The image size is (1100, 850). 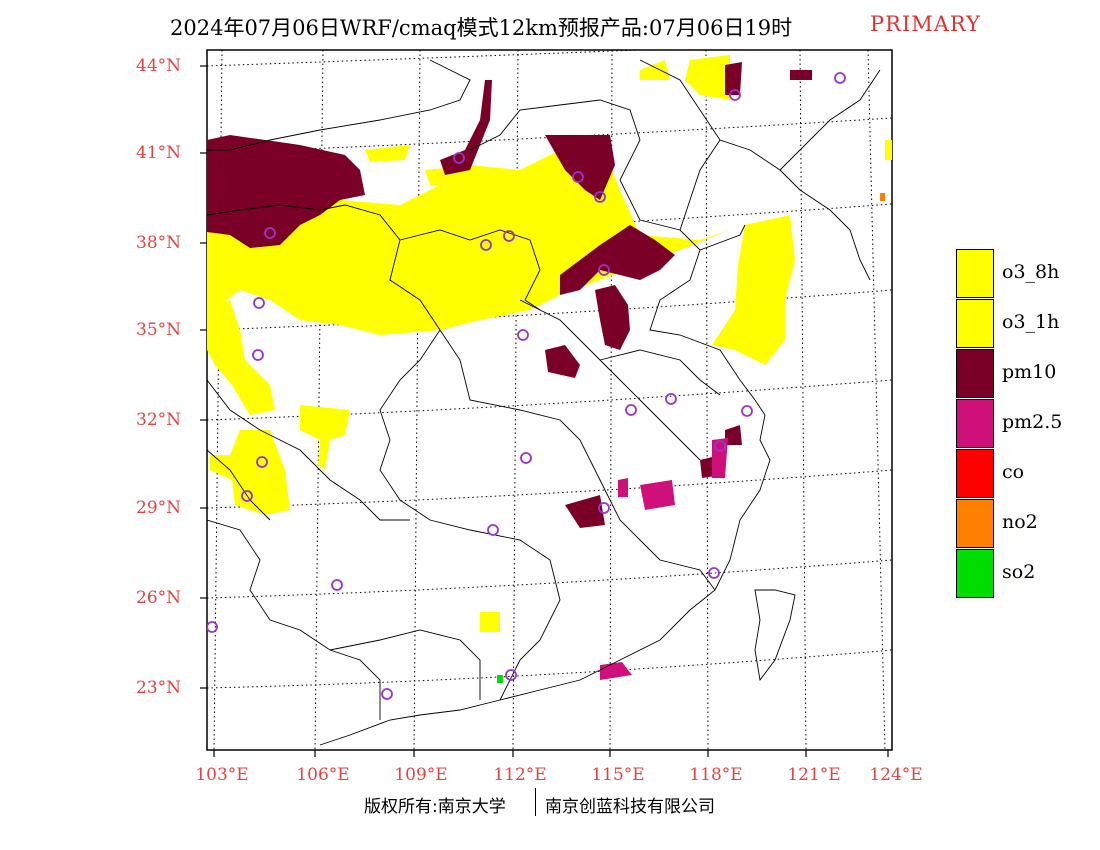 I want to click on legend-label: so2, so click(x=1019, y=572).